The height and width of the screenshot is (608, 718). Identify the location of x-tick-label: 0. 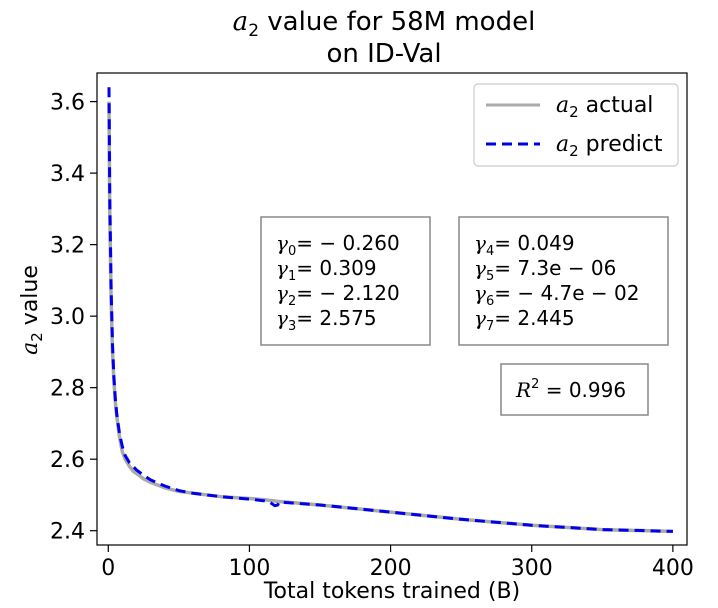
(108, 568).